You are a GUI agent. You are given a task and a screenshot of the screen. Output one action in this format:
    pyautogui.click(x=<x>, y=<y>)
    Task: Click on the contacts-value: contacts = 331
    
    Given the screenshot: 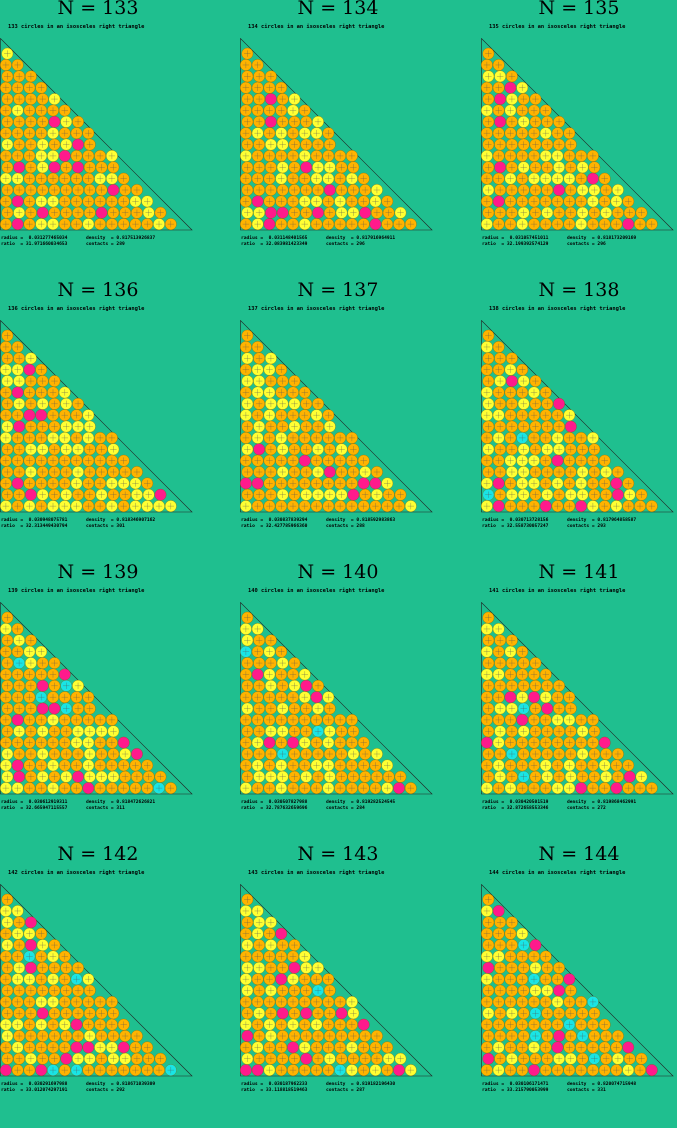 What is the action you would take?
    pyautogui.click(x=601, y=1091)
    